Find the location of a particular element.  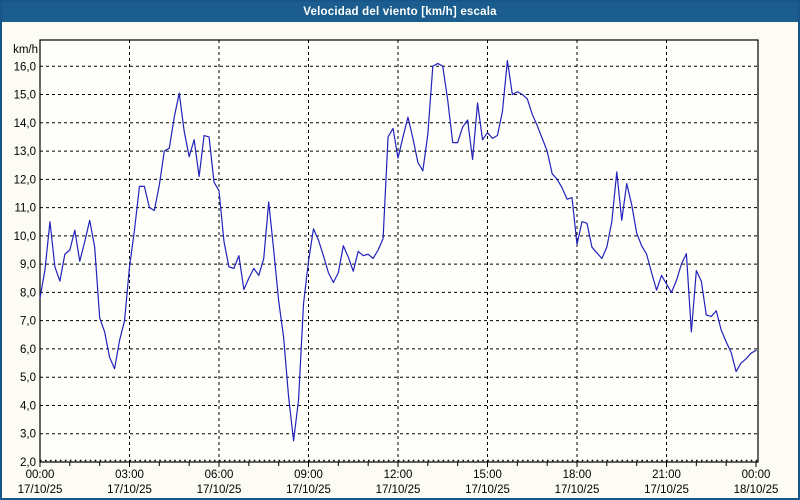

y-tick-label: 13,0 is located at coordinates (25, 152).